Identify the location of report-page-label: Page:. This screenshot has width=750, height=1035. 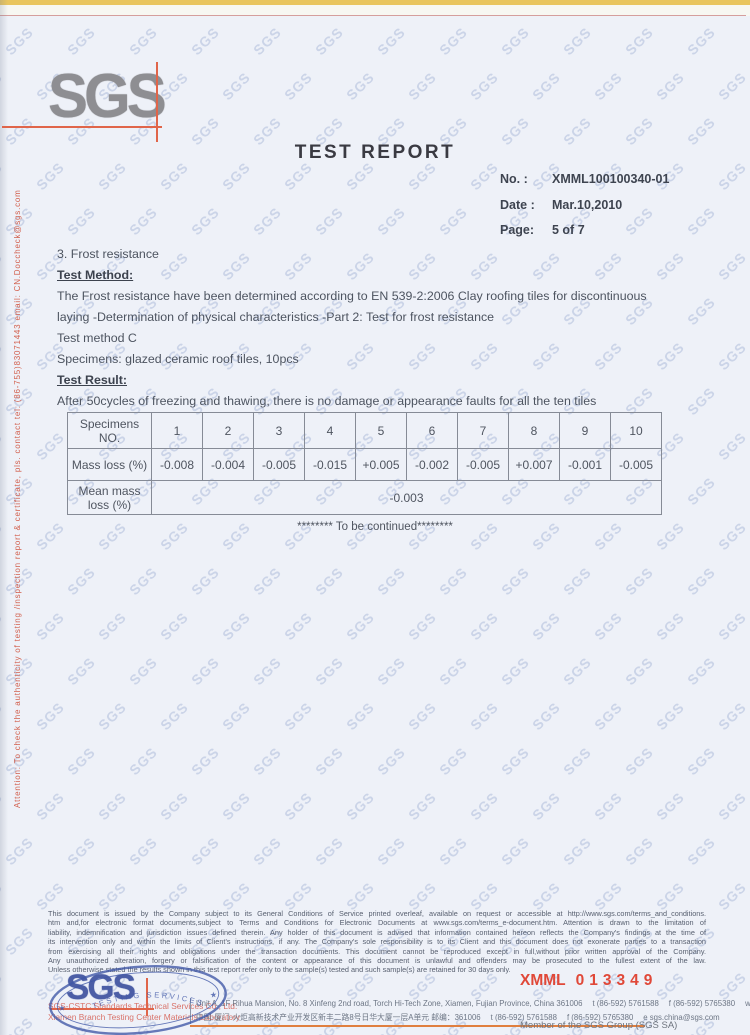
(517, 230).